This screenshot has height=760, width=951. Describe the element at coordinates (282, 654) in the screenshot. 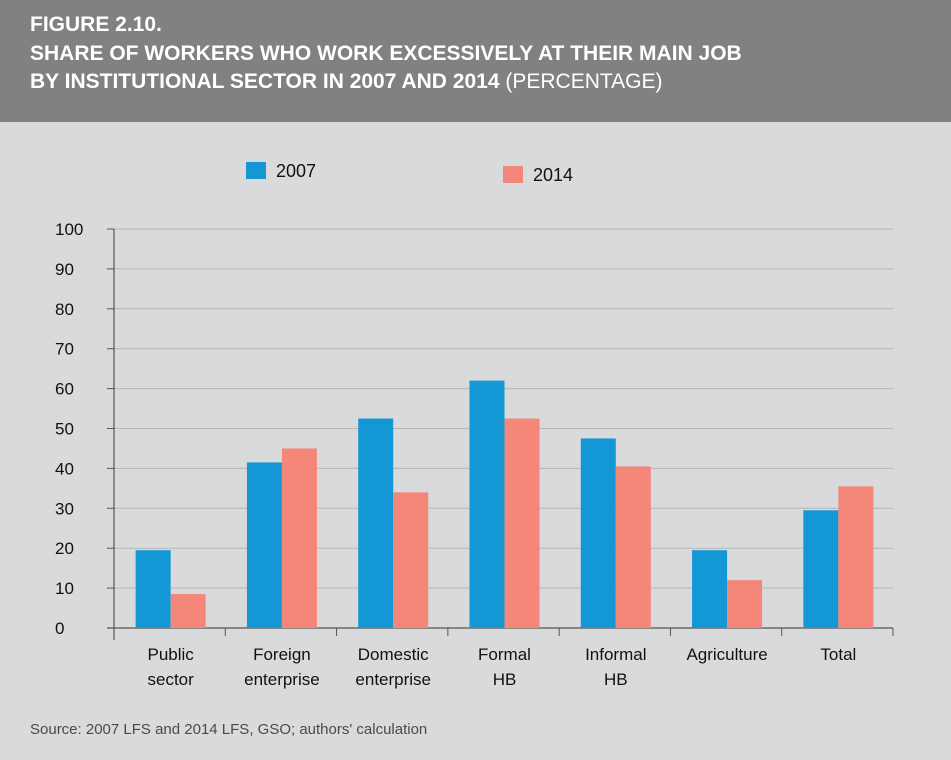

I see `x-tick-label: Foreign` at that location.